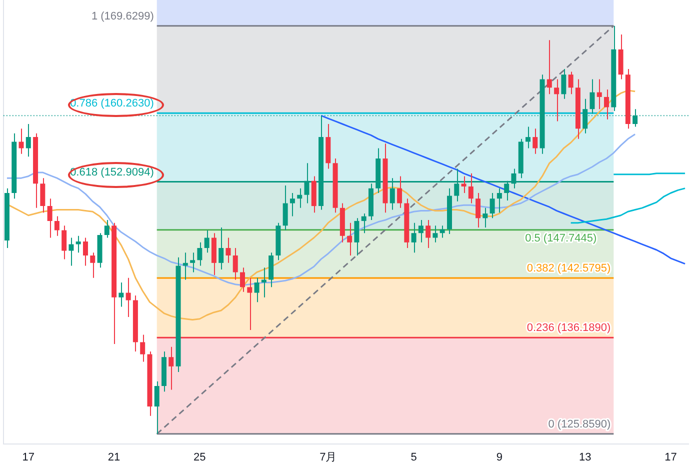  What do you see at coordinates (413, 457) in the screenshot?
I see `x-tick-label: 5` at bounding box center [413, 457].